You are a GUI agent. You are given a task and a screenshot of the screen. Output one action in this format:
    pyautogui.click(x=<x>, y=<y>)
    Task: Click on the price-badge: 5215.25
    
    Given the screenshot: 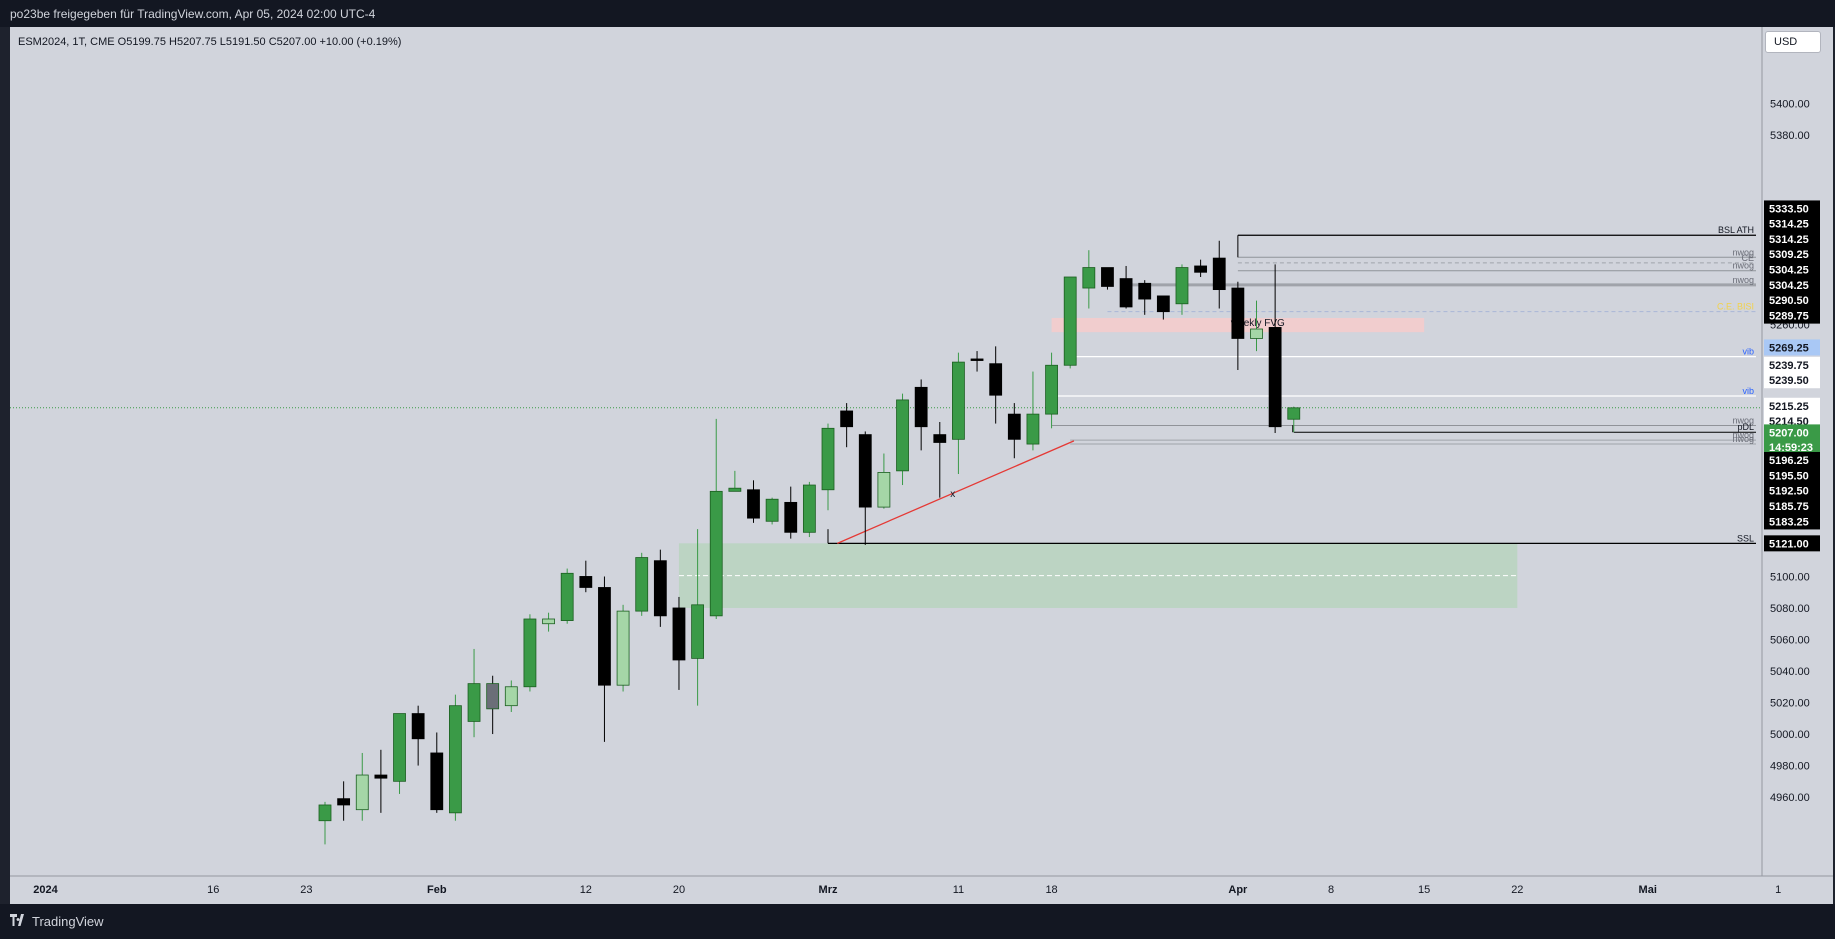 What is the action you would take?
    pyautogui.click(x=1792, y=405)
    